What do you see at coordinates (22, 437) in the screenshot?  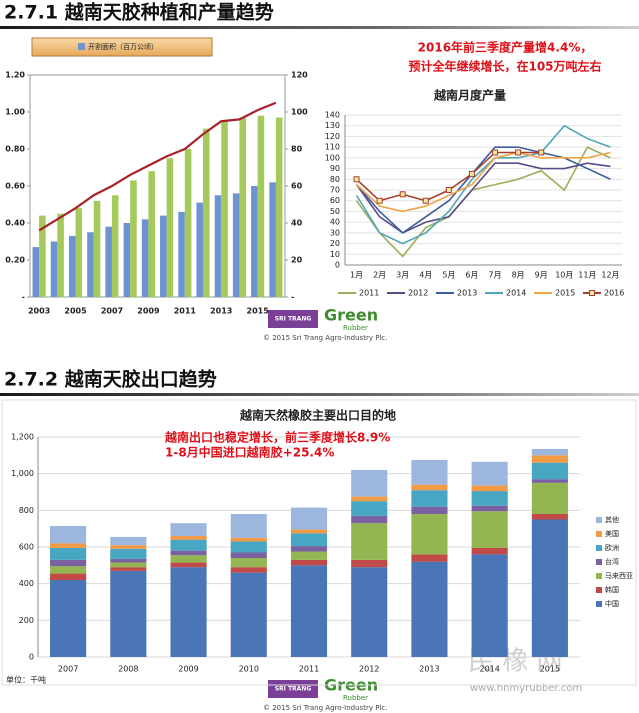 I see `y-tick-label: 1,200` at bounding box center [22, 437].